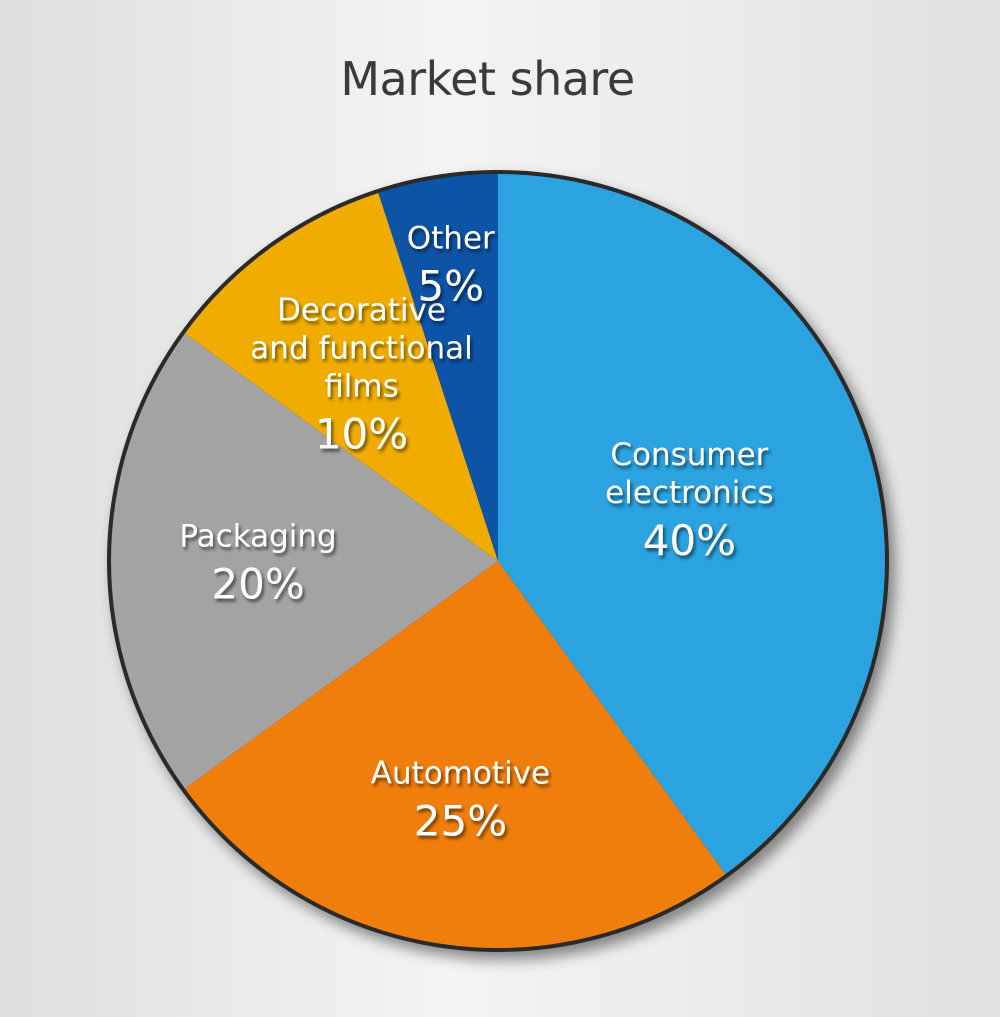 This screenshot has width=1000, height=1017. Describe the element at coordinates (361, 434) in the screenshot. I see `slice-value: 10%` at that location.